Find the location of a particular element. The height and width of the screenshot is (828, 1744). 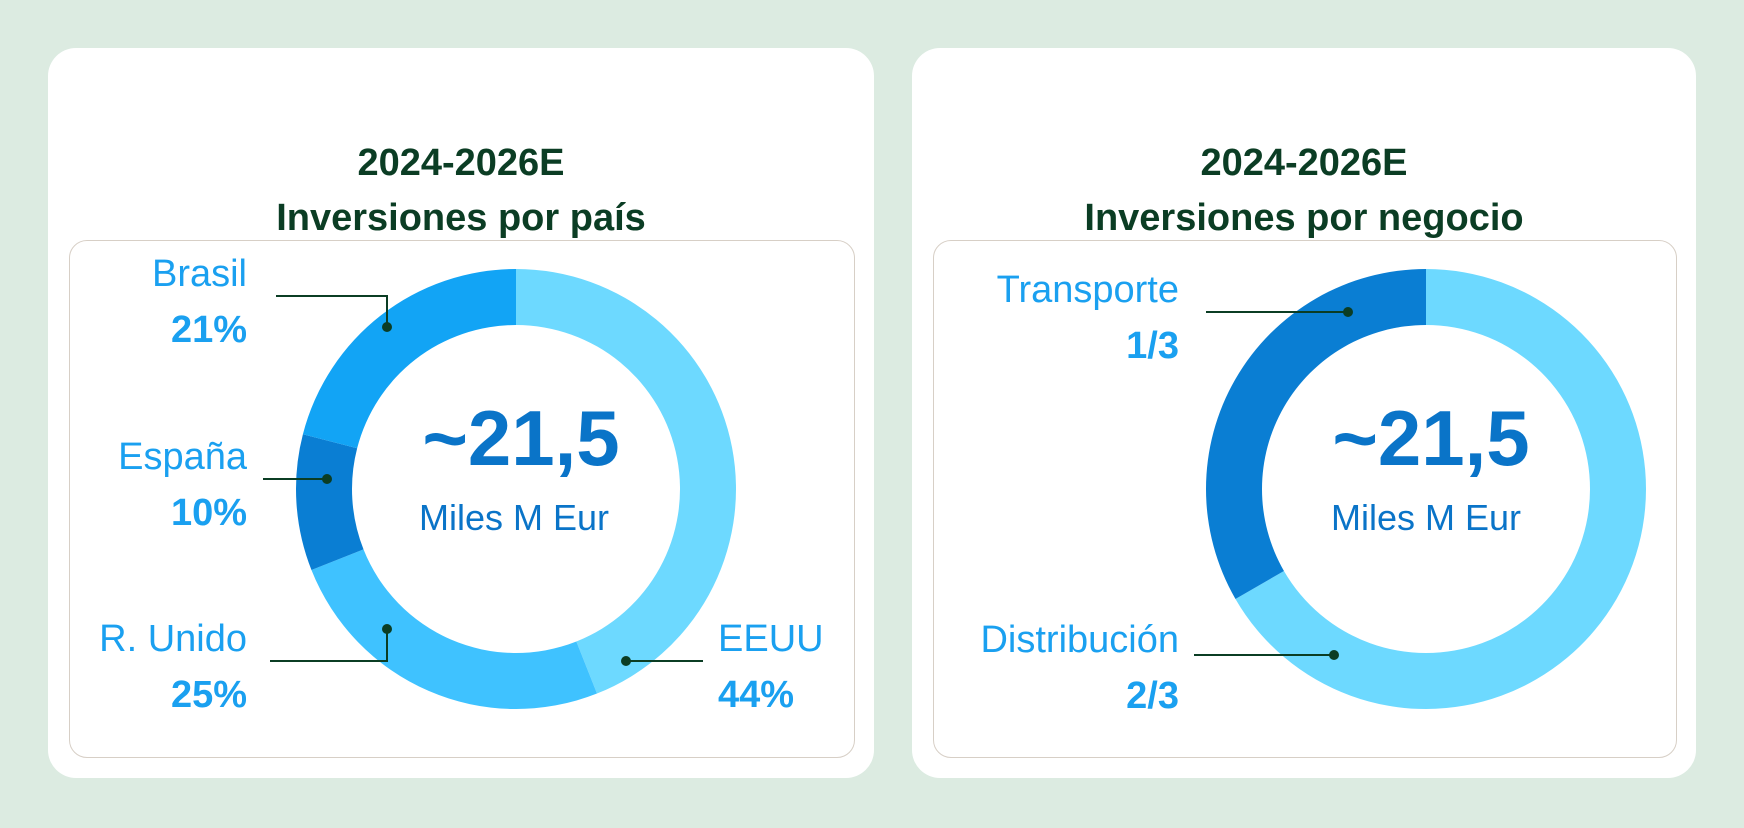

leader-dot-r-unido is located at coordinates (387, 629).